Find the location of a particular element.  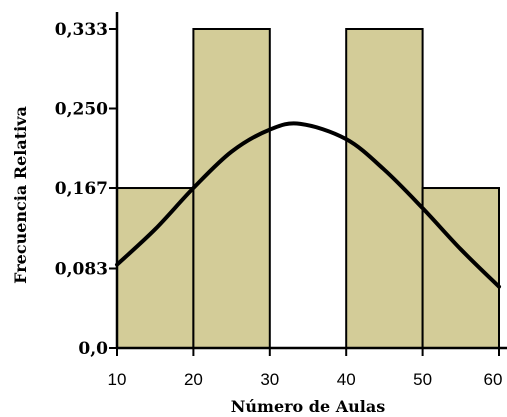

x-axis-ticks: 10 20 30 40 50 60 is located at coordinates (305, 368).